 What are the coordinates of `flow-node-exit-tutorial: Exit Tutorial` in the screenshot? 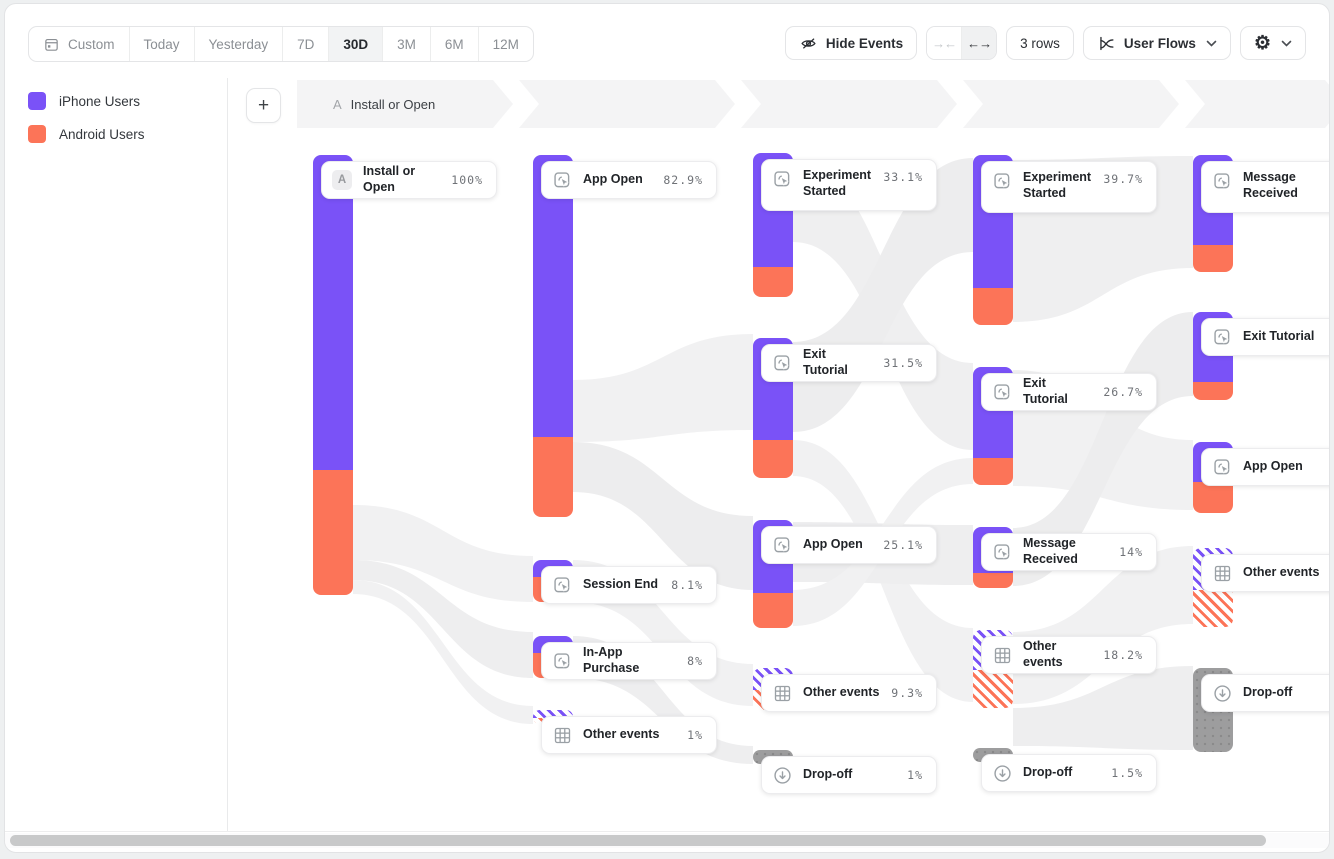 It's located at (1265, 337).